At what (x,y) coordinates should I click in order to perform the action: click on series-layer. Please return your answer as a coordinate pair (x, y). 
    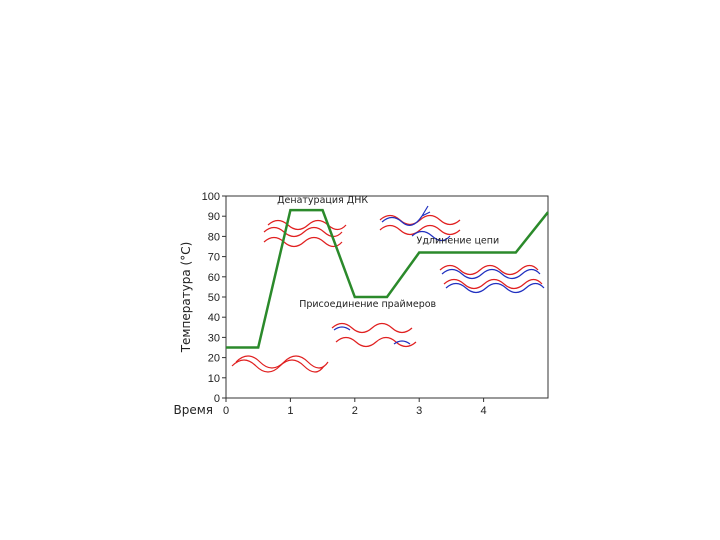
    Looking at the image, I should click on (387, 278).